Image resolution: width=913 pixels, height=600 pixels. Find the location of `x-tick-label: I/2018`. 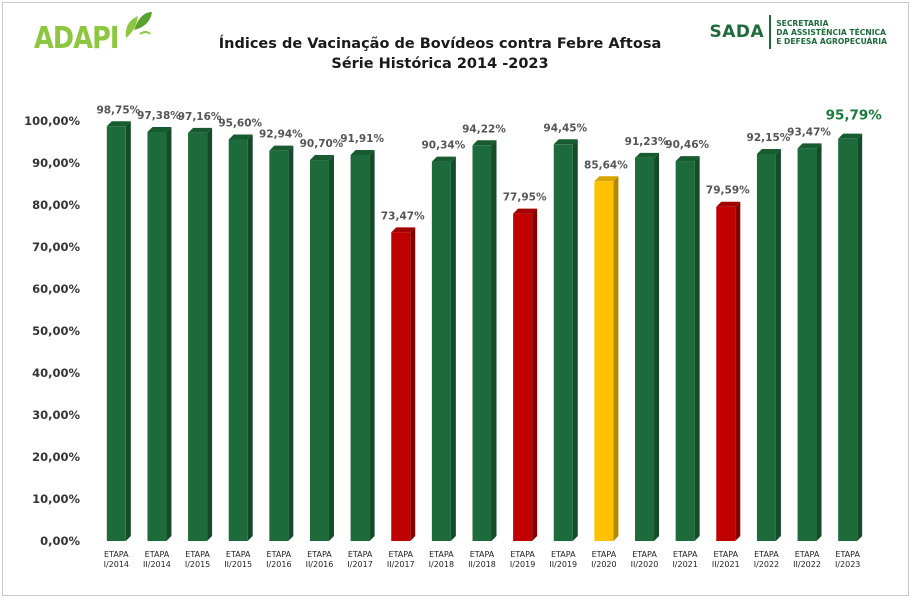

x-tick-label: I/2018 is located at coordinates (441, 564).